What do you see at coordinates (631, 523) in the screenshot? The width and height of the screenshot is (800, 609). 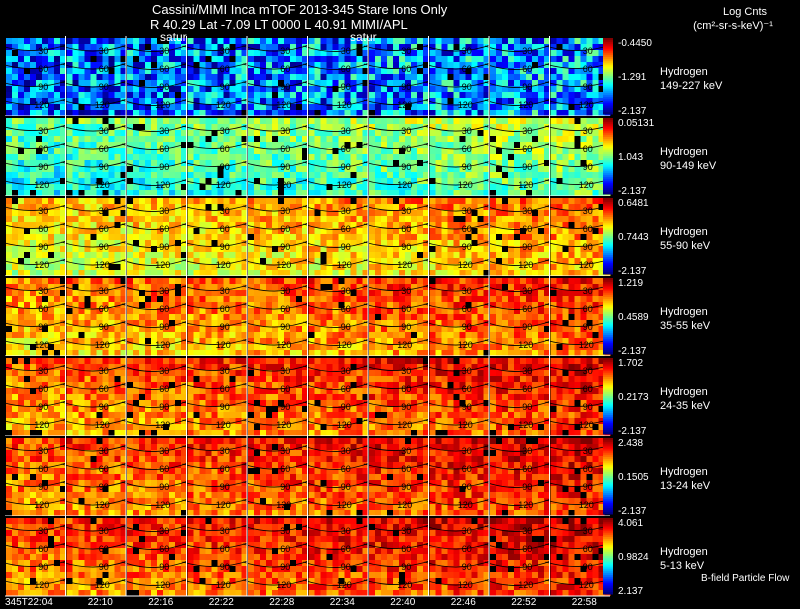 I see `colorbar-max-label: 4.061` at bounding box center [631, 523].